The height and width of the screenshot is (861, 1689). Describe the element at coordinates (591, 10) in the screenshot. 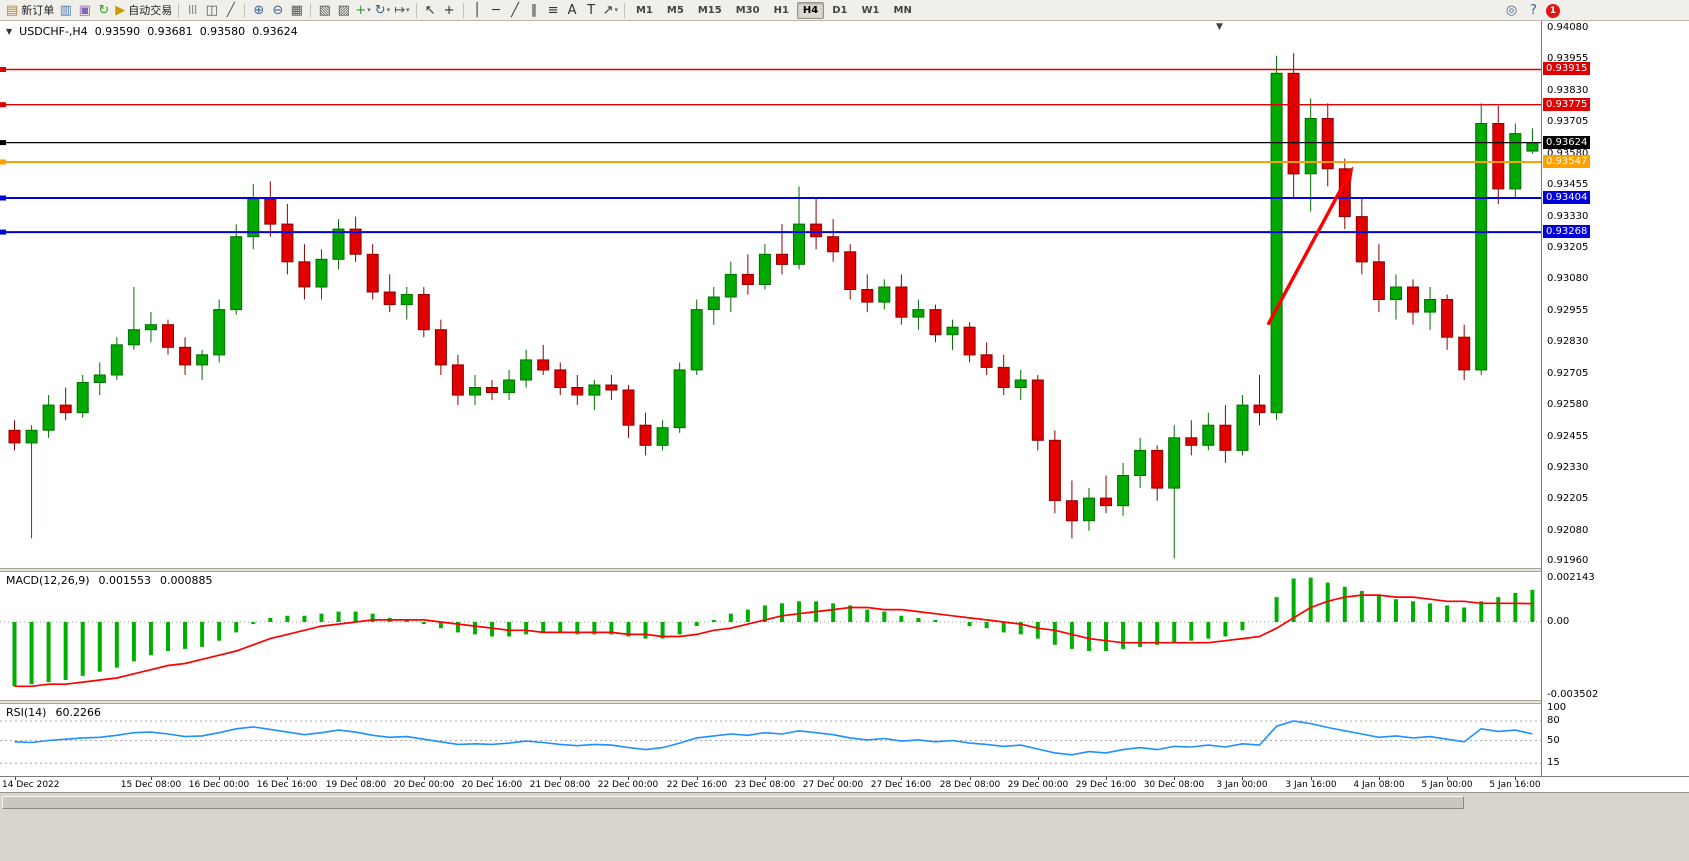

I see `text-label-icon: T` at that location.